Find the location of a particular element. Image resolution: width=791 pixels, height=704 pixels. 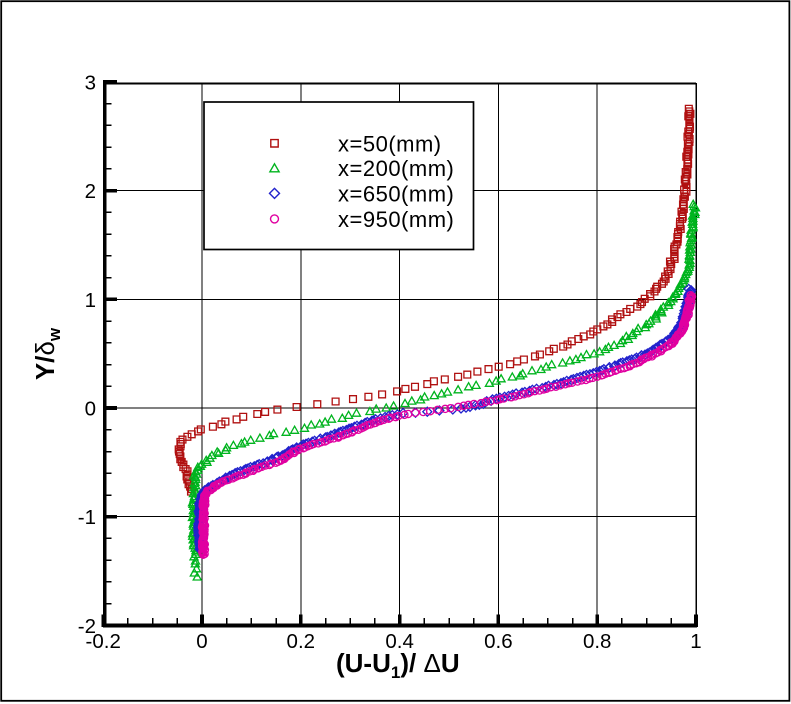

svg-text: 0.4 is located at coordinates (399, 641).